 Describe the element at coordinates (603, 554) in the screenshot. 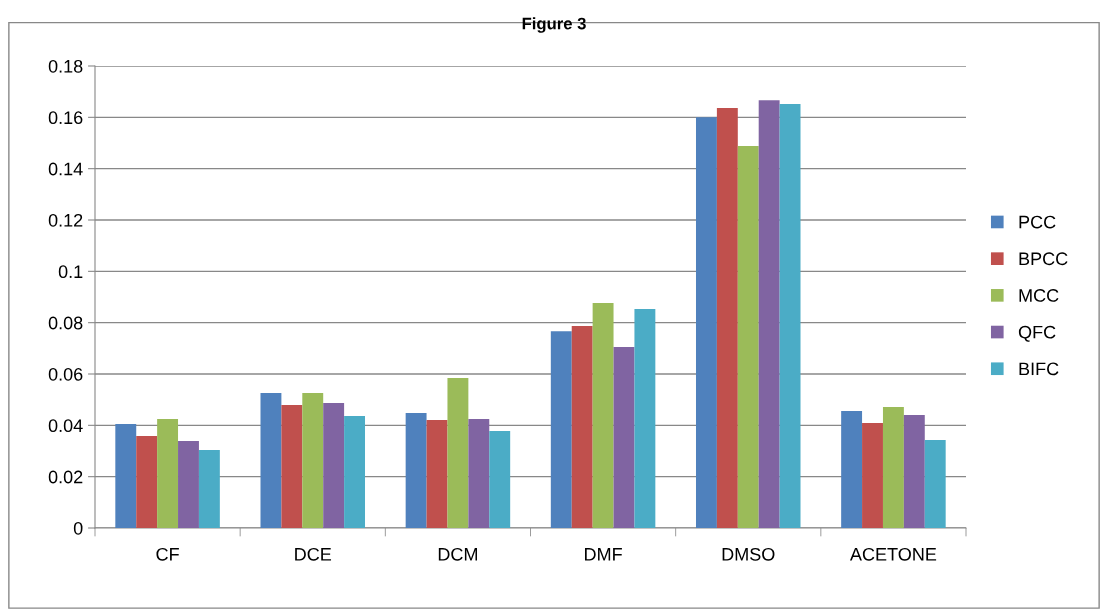

I see `x-tick-label: DMF` at that location.